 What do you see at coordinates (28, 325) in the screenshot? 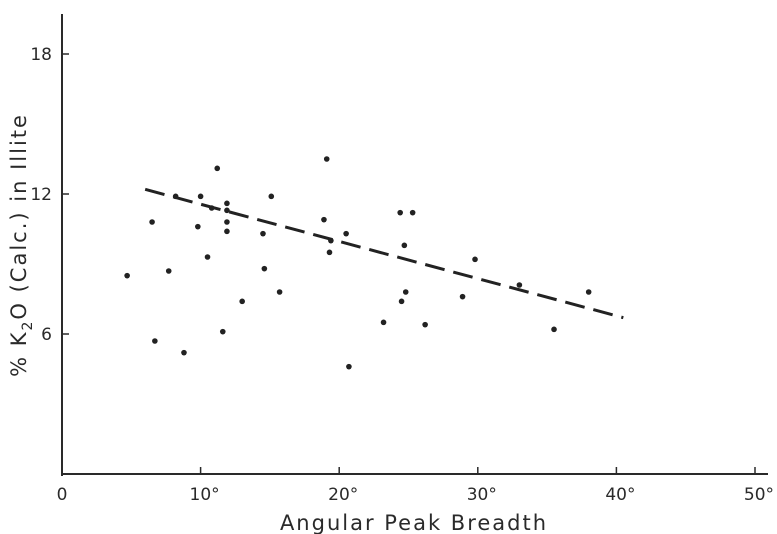
I see `y-axis-title-subscript: 2` at bounding box center [28, 325].